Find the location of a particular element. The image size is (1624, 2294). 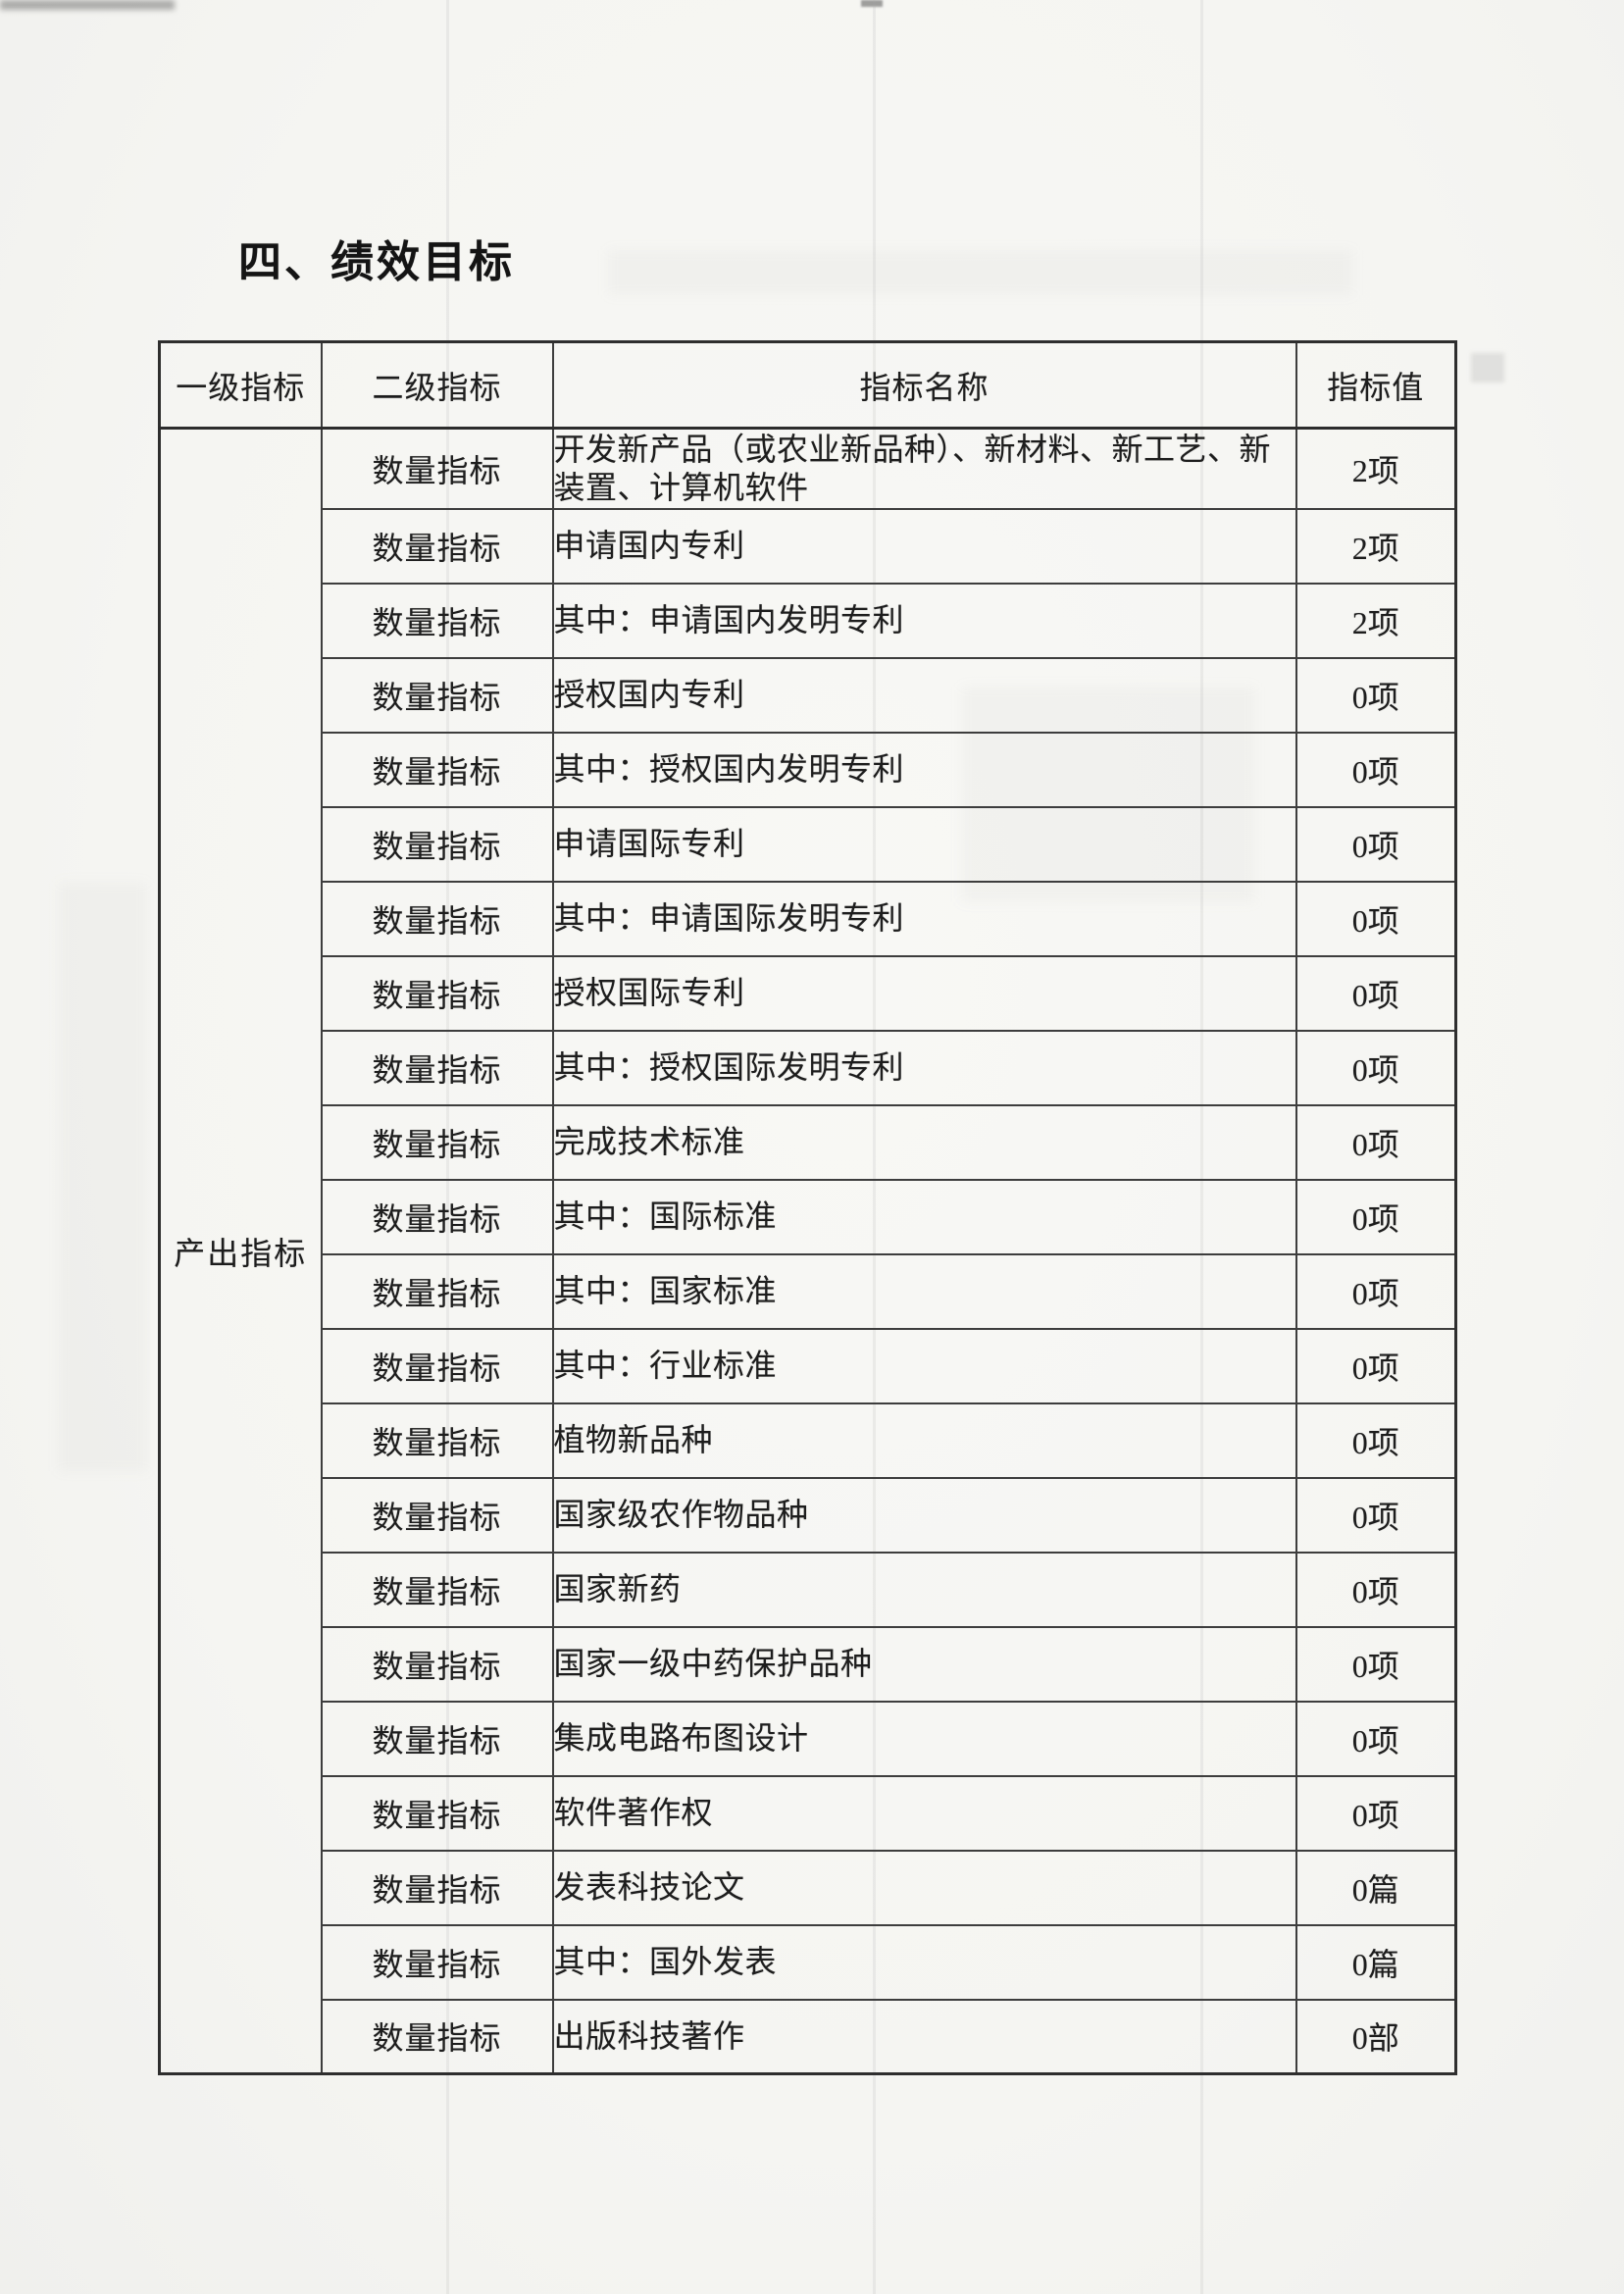

indicator-name-cell: 申请国内专利 is located at coordinates (924, 546).